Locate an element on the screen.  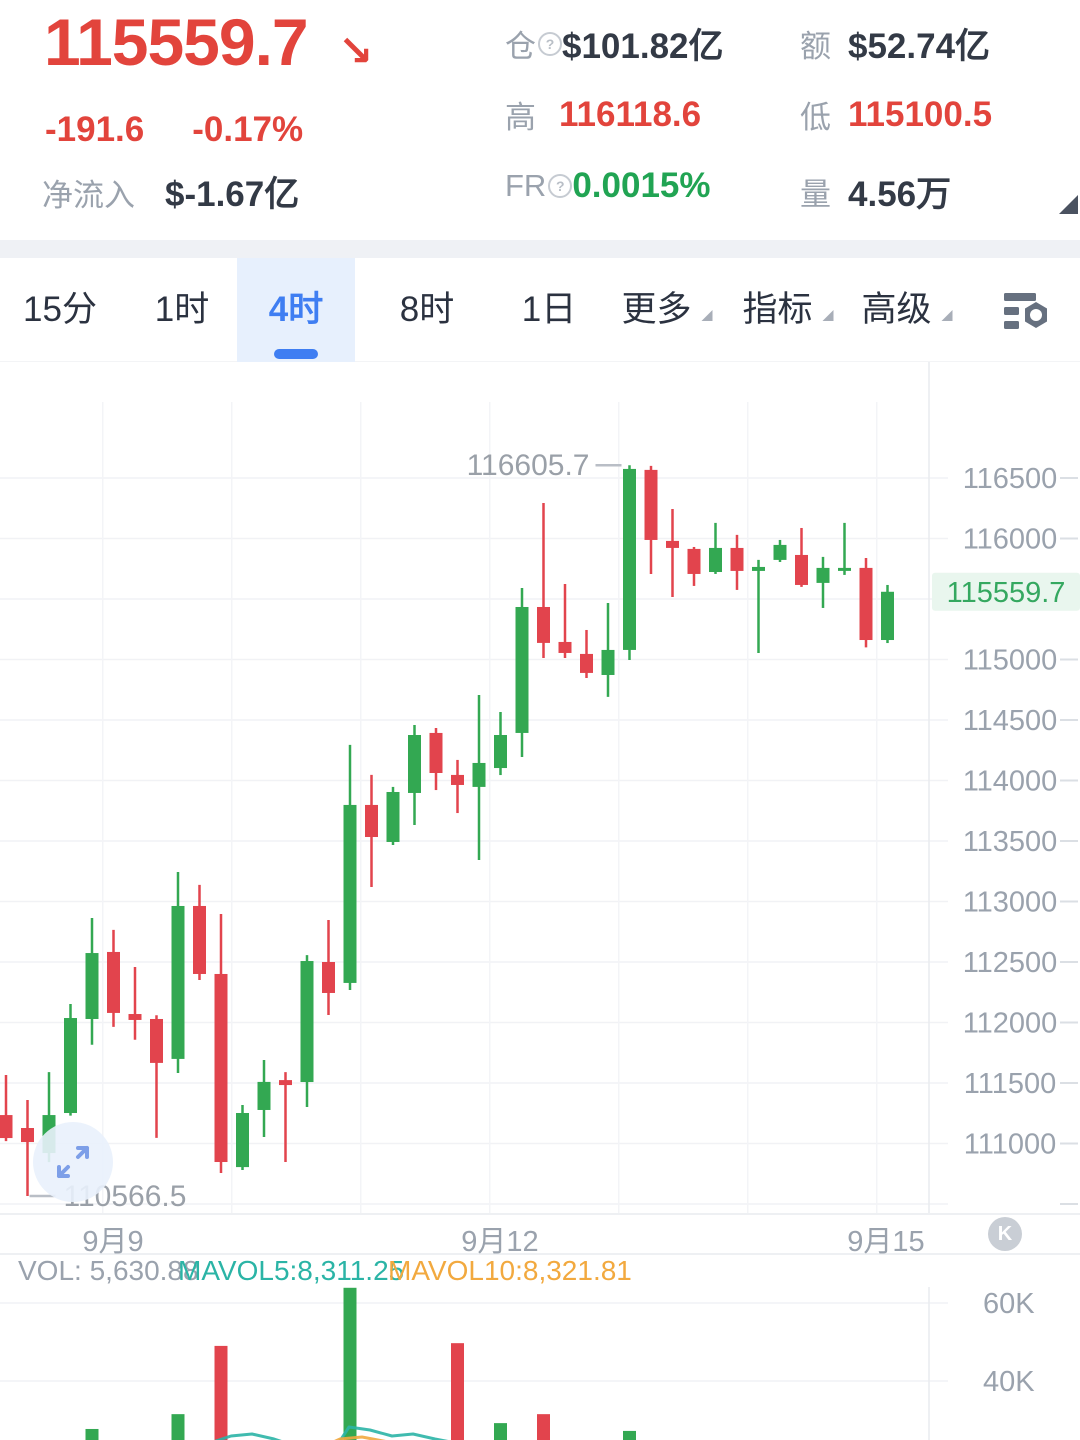
volume-pane: 60K 40K is located at coordinates (540, 1363).